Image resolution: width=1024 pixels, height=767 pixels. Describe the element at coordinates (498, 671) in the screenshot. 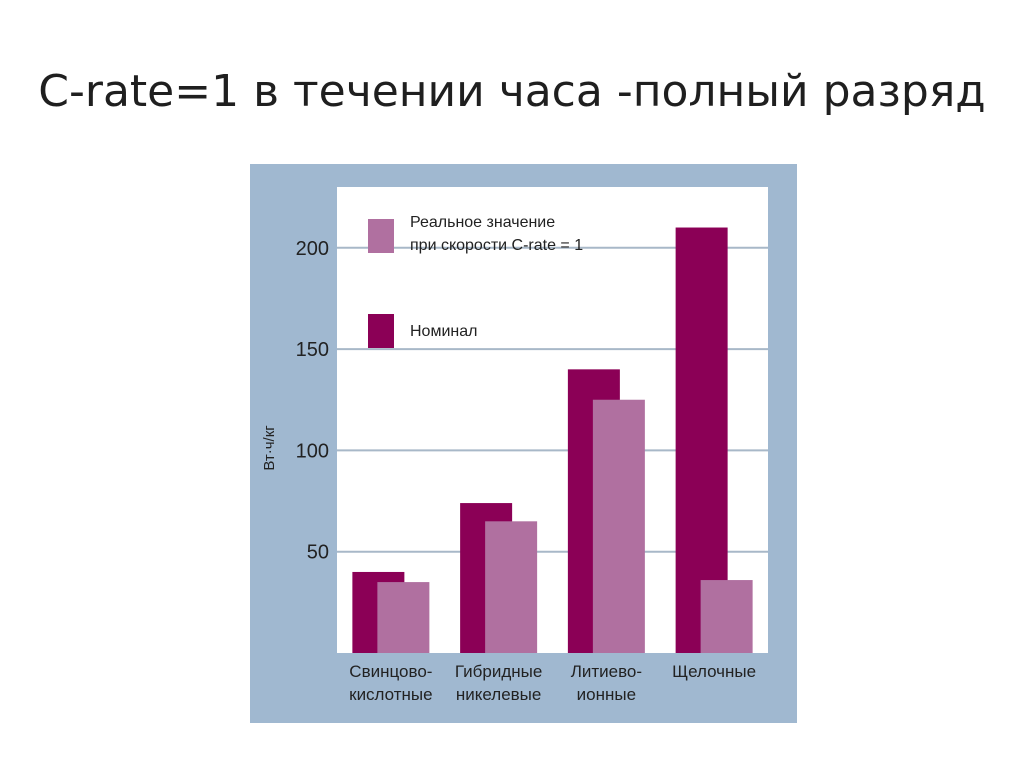

I see `x-category-label-line: Гибридные` at that location.